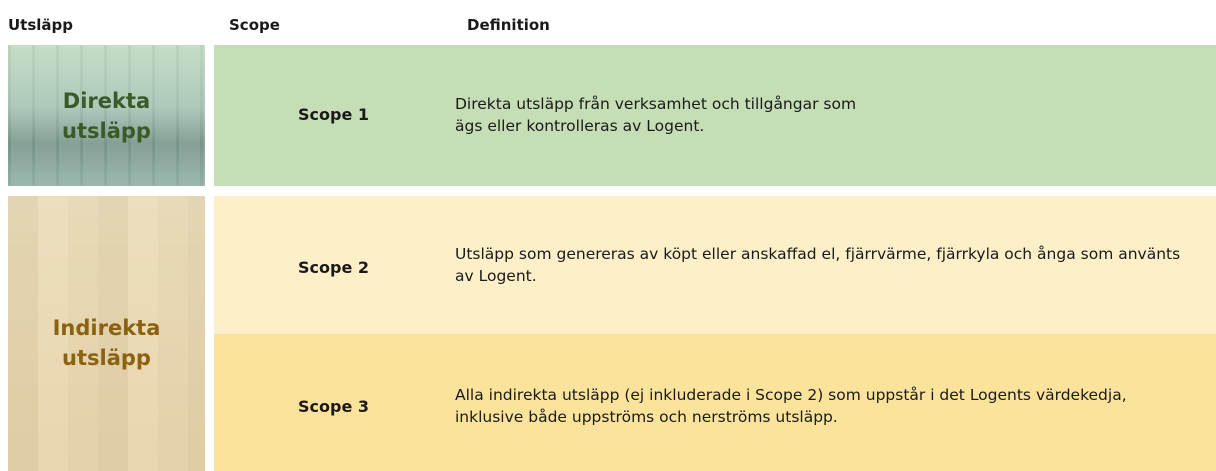 The width and height of the screenshot is (1216, 471). What do you see at coordinates (508, 25) in the screenshot?
I see `header-cell: Definition` at bounding box center [508, 25].